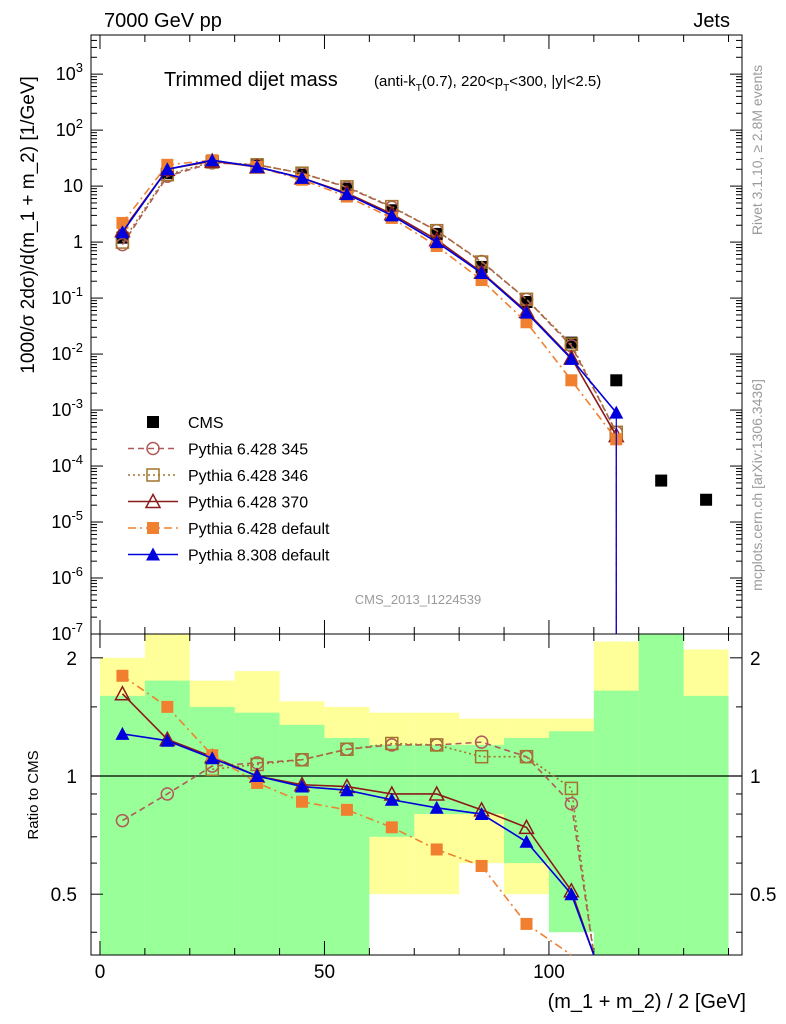 This screenshot has width=786, height=1024. Describe the element at coordinates (67, 352) in the screenshot. I see `y-tick-label: 10⁻²` at that location.